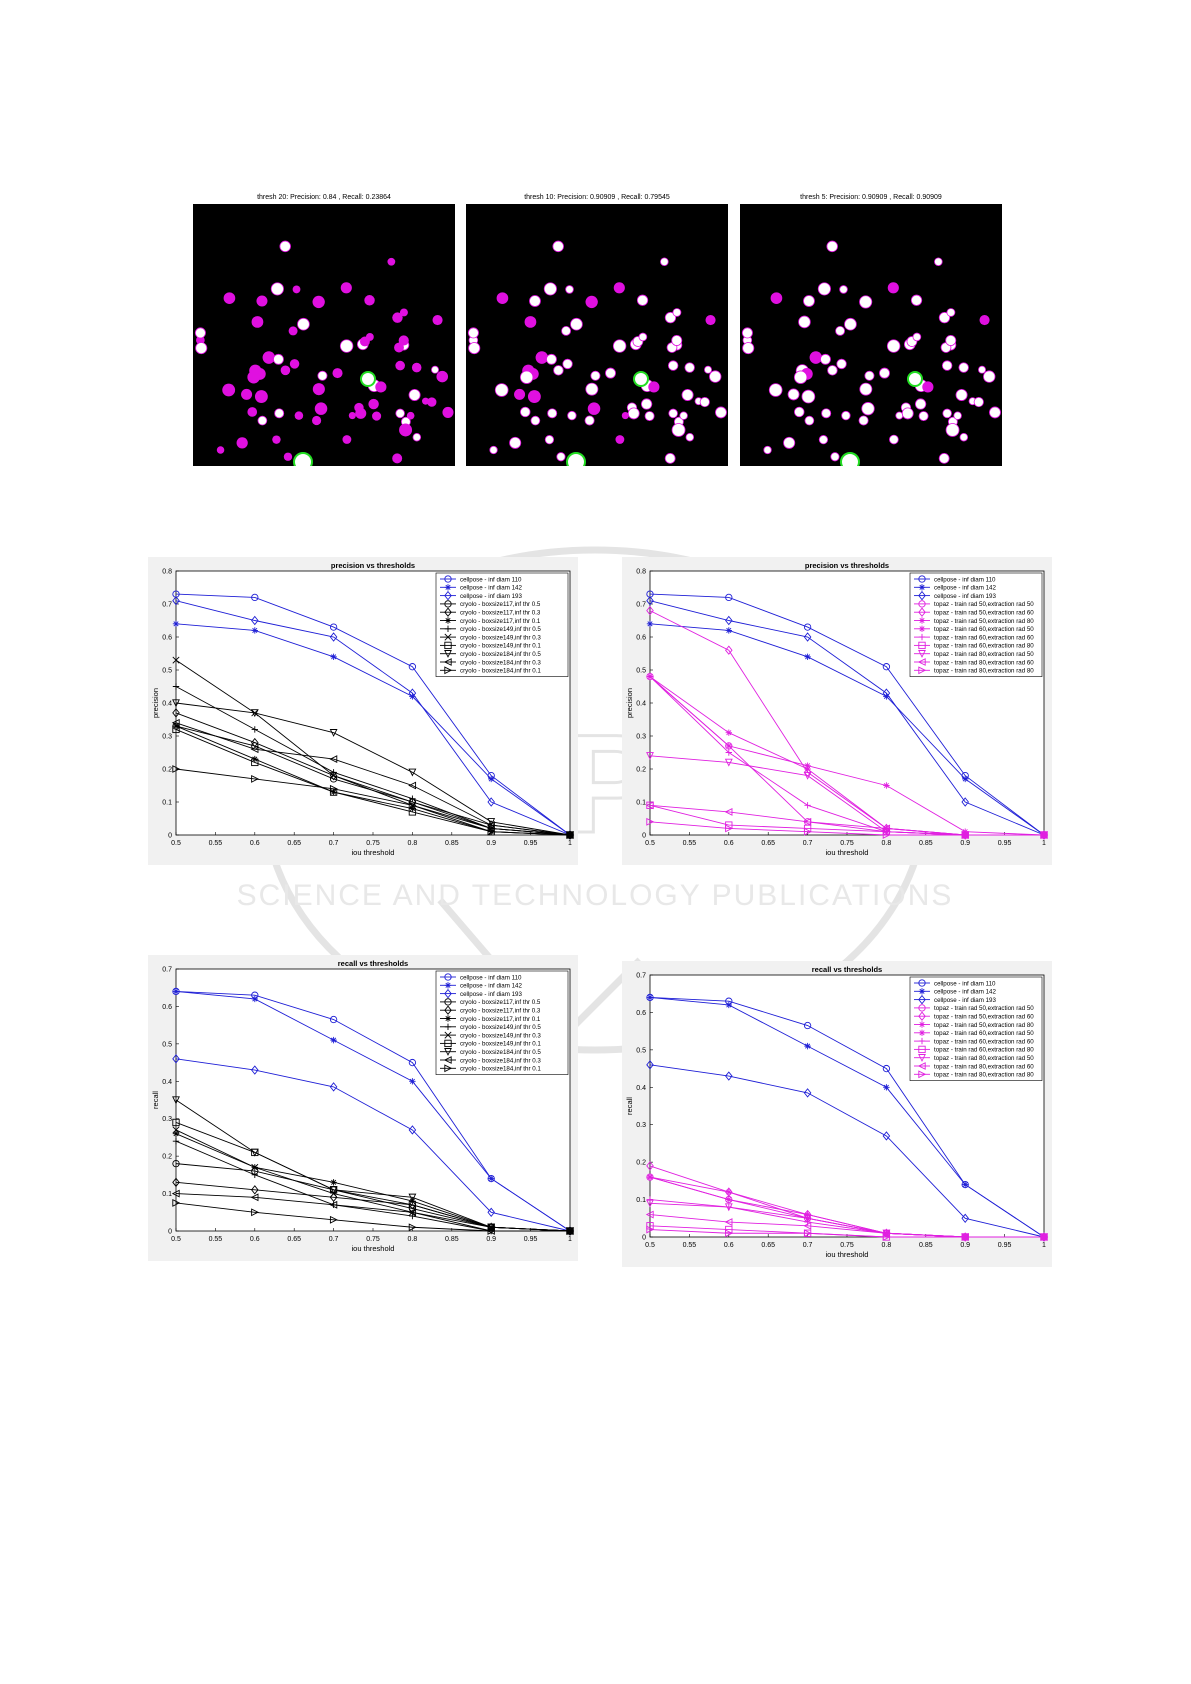 This screenshot has height=1684, width=1191. Describe the element at coordinates (984, 646) in the screenshot. I see `legend-entry: topaz - train rad 60,extraction rad 80` at that location.